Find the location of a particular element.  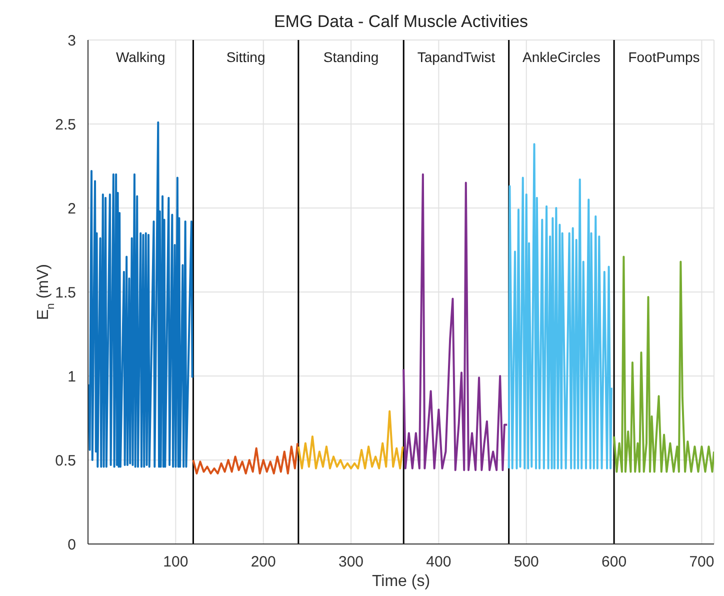

annotation: TapandTwist is located at coordinates (456, 56).